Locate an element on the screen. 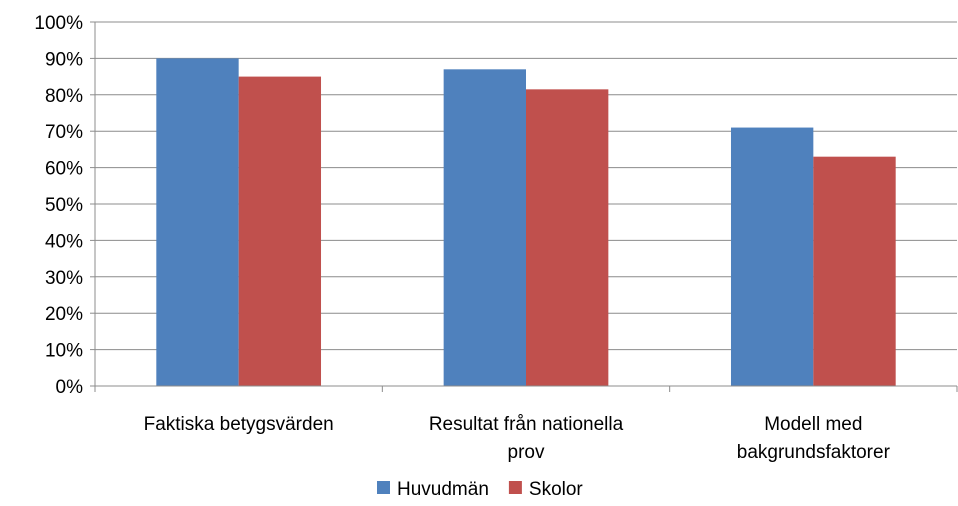  y-tick-label: 30% is located at coordinates (64, 278).